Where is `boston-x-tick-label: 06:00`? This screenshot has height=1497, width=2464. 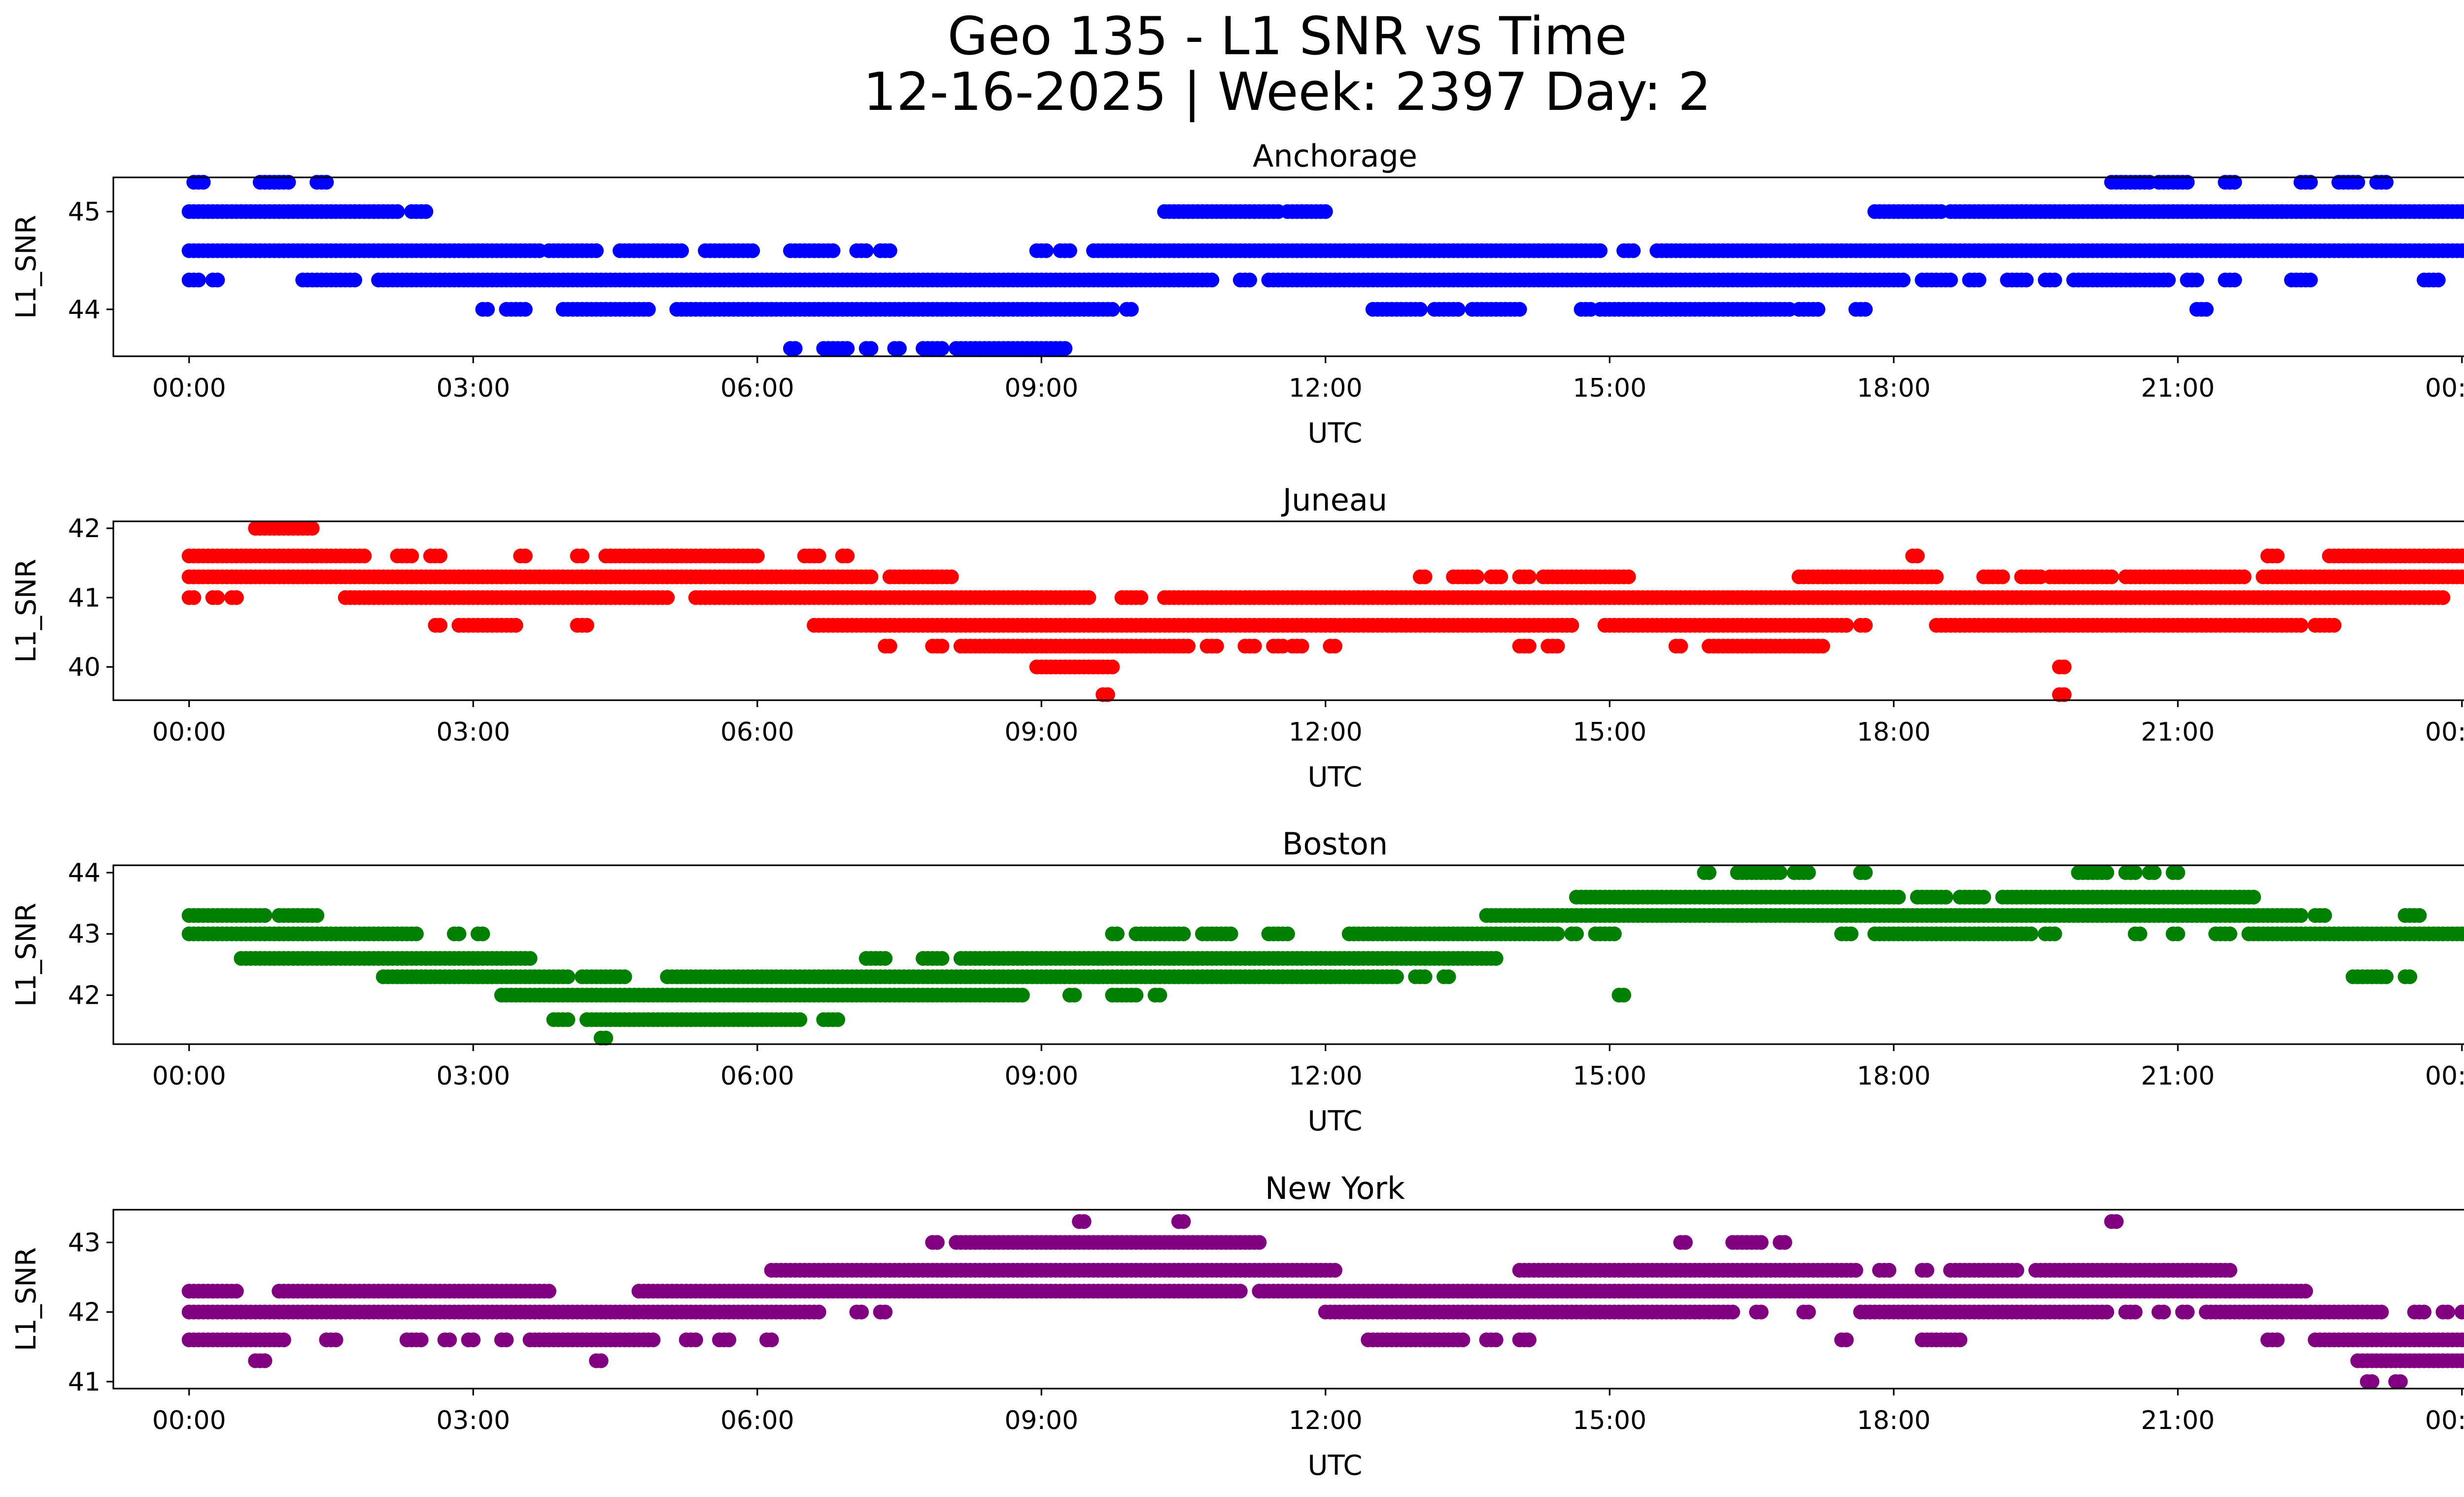
boston-x-tick-label: 06:00 is located at coordinates (757, 1076).